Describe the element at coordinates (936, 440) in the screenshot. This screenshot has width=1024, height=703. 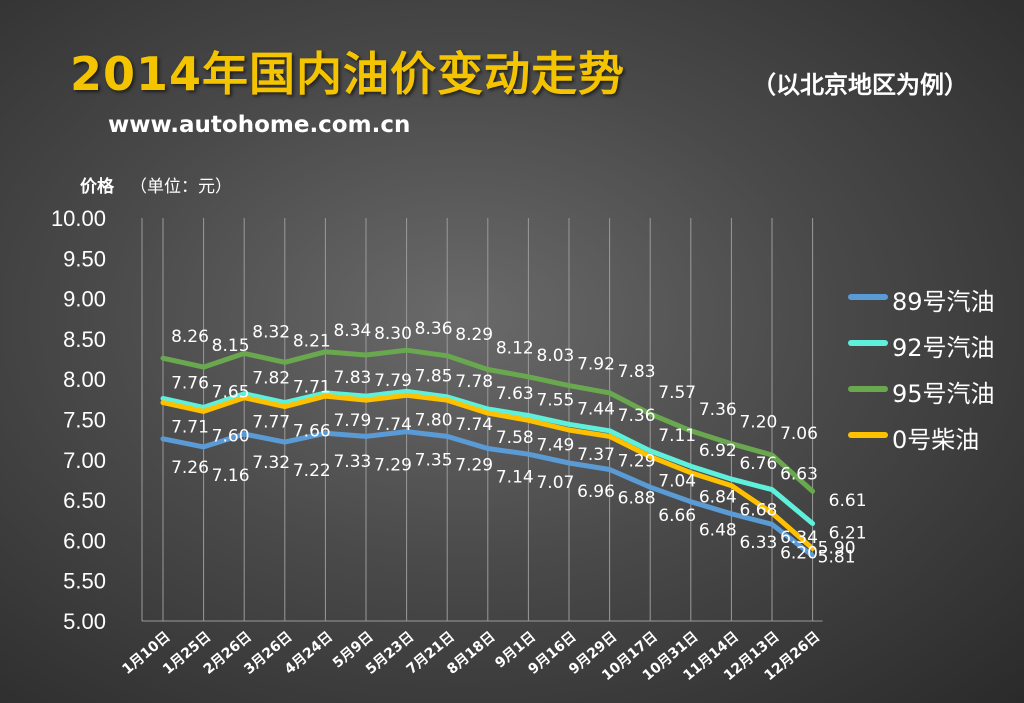
I see `legend-label: 0号柴油` at that location.